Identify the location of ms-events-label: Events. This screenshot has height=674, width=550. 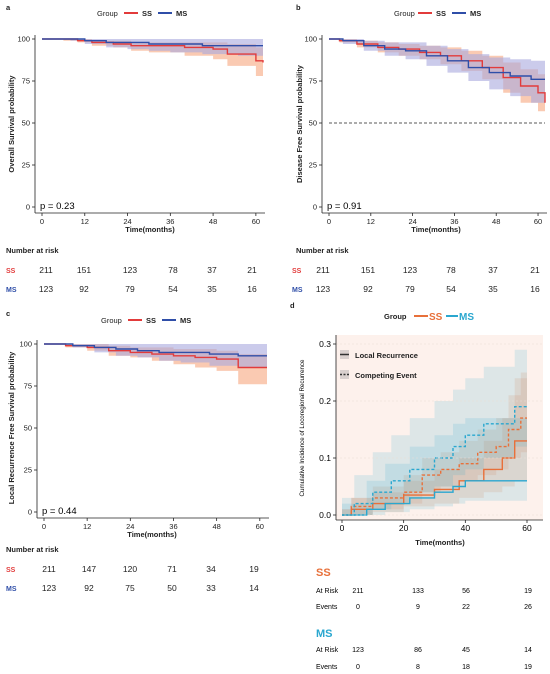
(327, 667).